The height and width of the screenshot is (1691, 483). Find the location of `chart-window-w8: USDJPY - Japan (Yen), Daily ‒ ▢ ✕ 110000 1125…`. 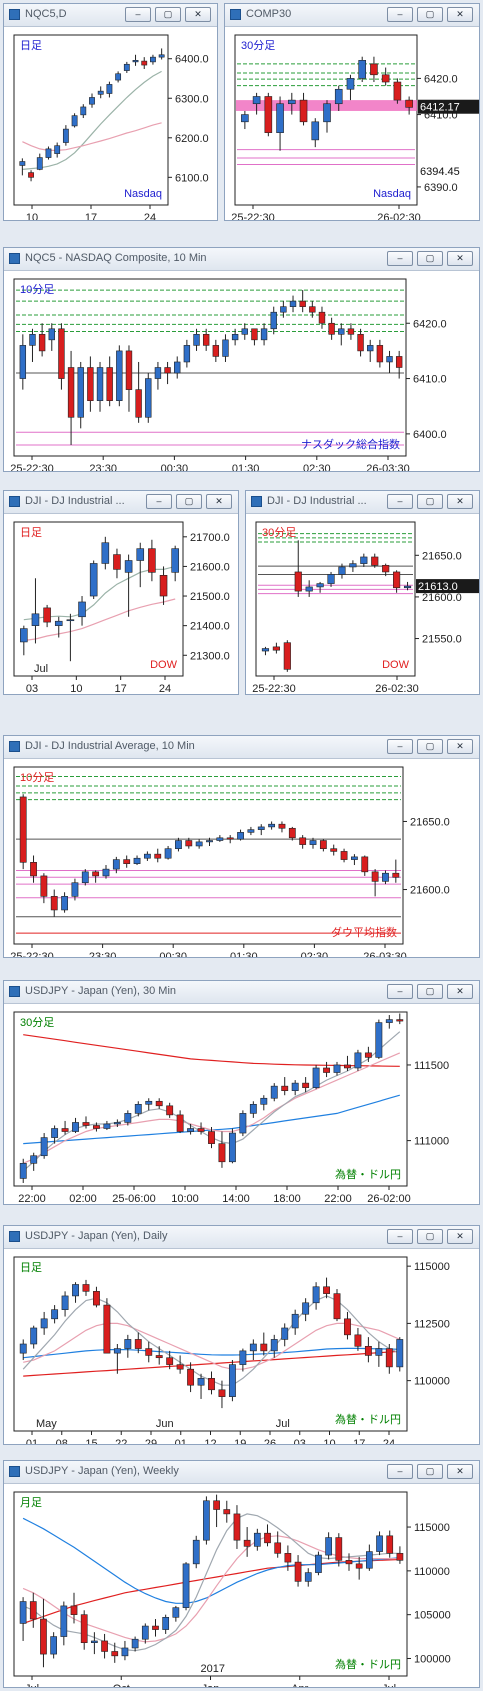

chart-window-w8: USDJPY - Japan (Yen), Daily ‒ ▢ ✕ 110000 1125… is located at coordinates (241, 1335).